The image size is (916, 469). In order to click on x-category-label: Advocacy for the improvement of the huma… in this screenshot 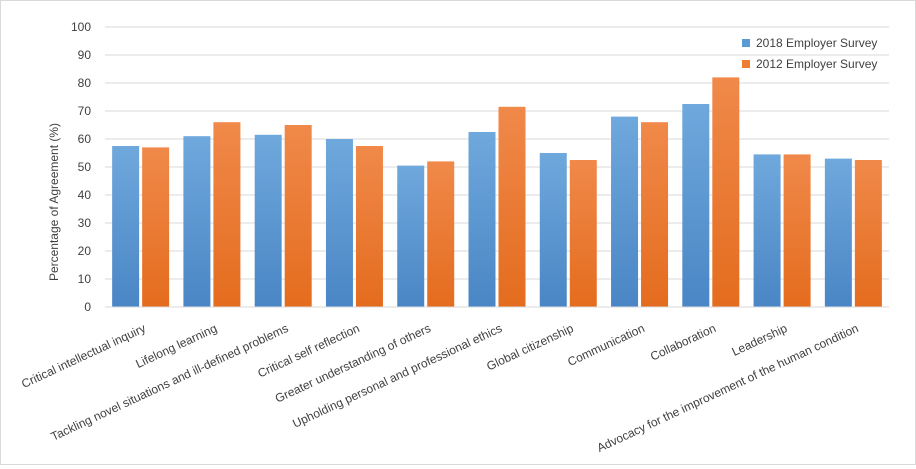, I will do `click(728, 388)`.